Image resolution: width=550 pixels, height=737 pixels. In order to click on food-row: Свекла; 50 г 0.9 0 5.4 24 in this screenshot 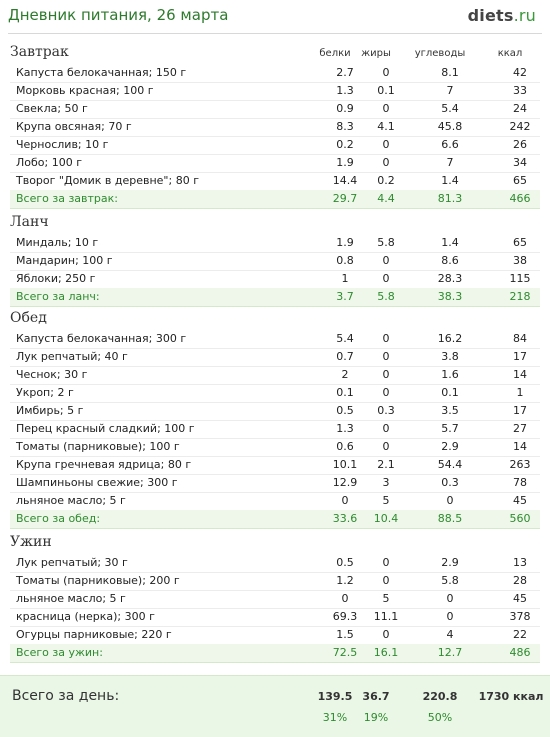, I will do `click(275, 109)`.